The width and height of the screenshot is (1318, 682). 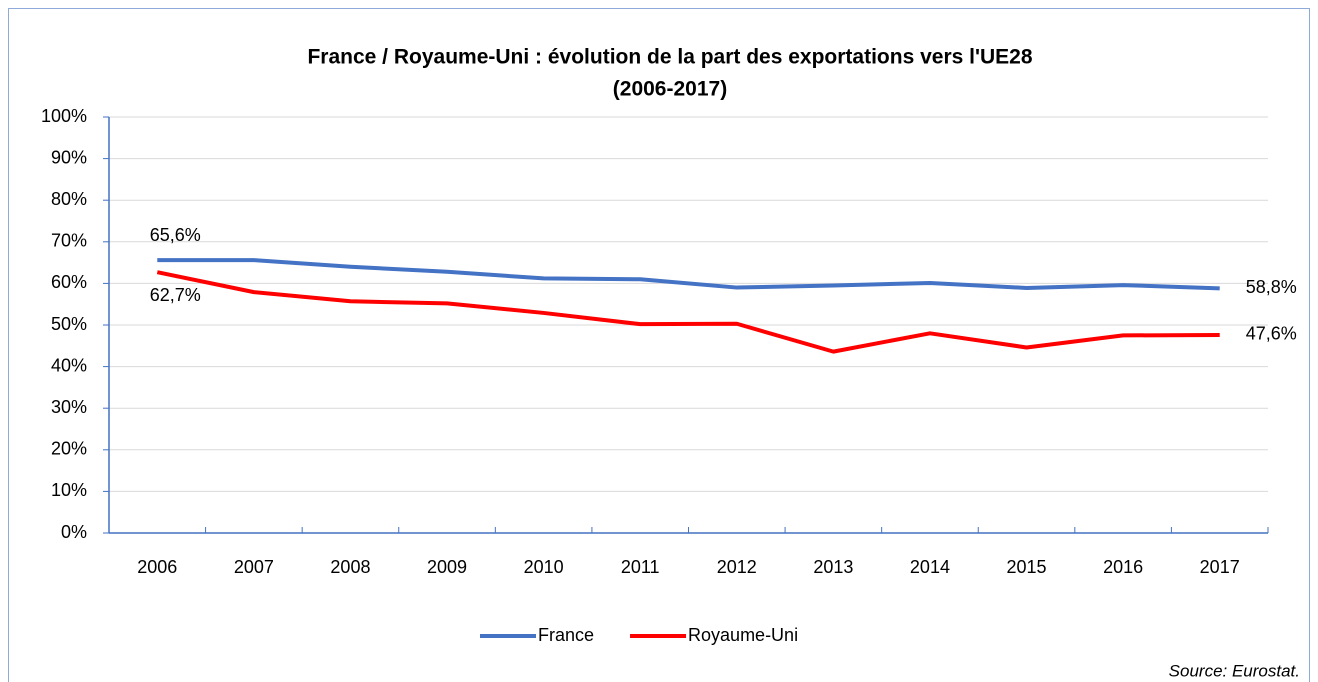 What do you see at coordinates (74, 532) in the screenshot?
I see `y-tick-label: 0%` at bounding box center [74, 532].